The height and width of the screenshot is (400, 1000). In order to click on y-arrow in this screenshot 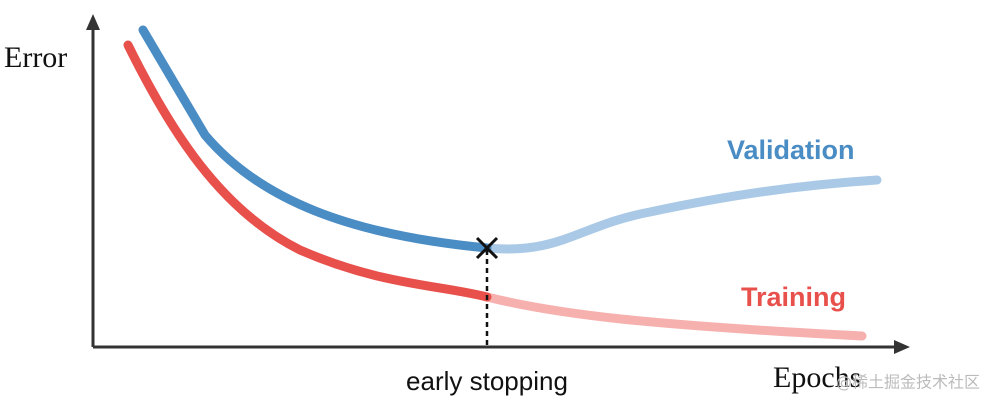, I will do `click(93, 22)`.